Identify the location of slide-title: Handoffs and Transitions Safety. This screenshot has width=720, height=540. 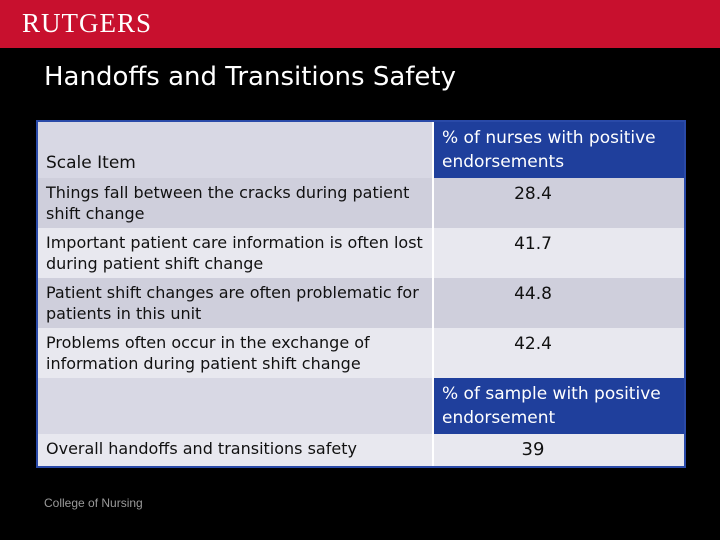
(250, 77).